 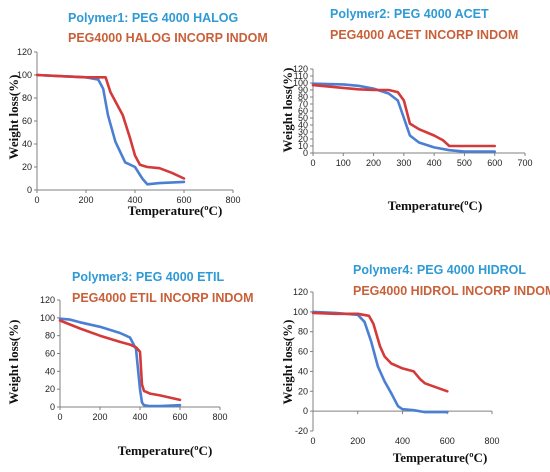 I want to click on legend-series-1: Polymer4: PEG 4000 HIDROL, so click(x=439, y=270).